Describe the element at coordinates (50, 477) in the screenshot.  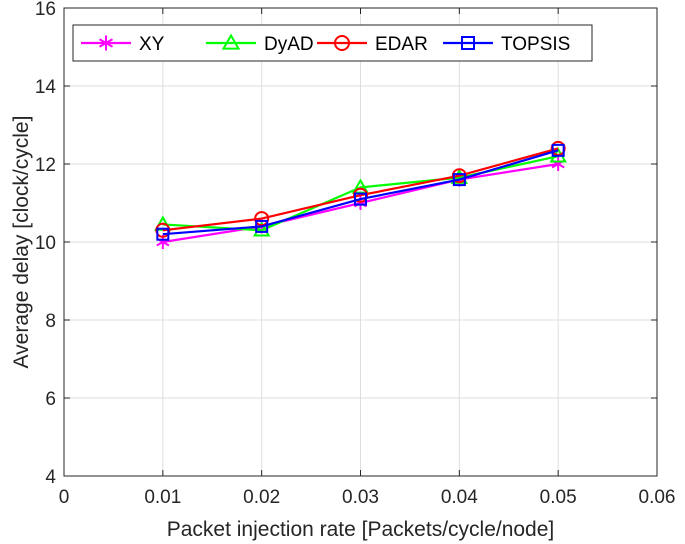
I see `y-tick-label: 4` at that location.